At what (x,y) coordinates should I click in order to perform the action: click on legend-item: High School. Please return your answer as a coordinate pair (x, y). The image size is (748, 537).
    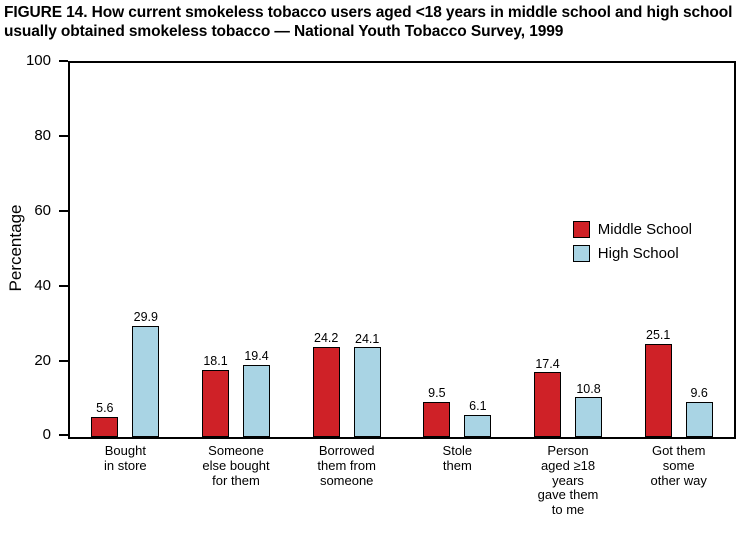
    Looking at the image, I should click on (632, 254).